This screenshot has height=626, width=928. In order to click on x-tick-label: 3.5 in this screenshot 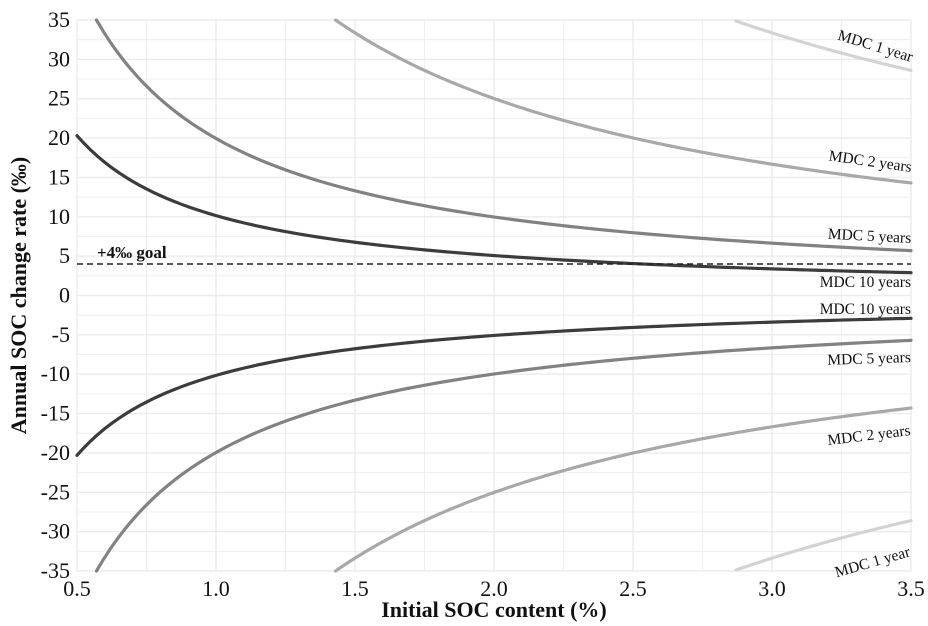, I will do `click(911, 588)`.